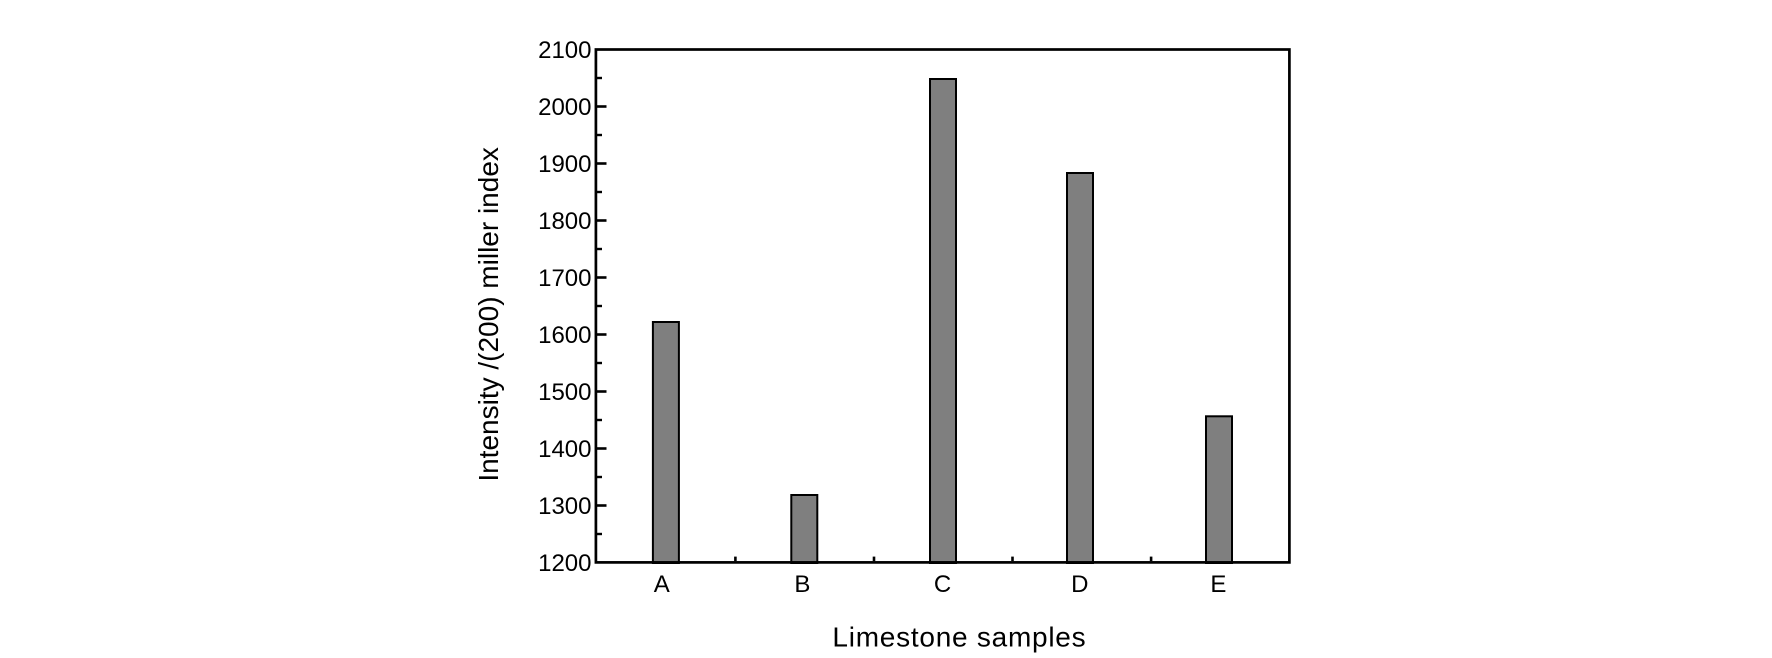 Image resolution: width=1772 pixels, height=658 pixels. I want to click on svg-text: 1600, so click(564, 335).